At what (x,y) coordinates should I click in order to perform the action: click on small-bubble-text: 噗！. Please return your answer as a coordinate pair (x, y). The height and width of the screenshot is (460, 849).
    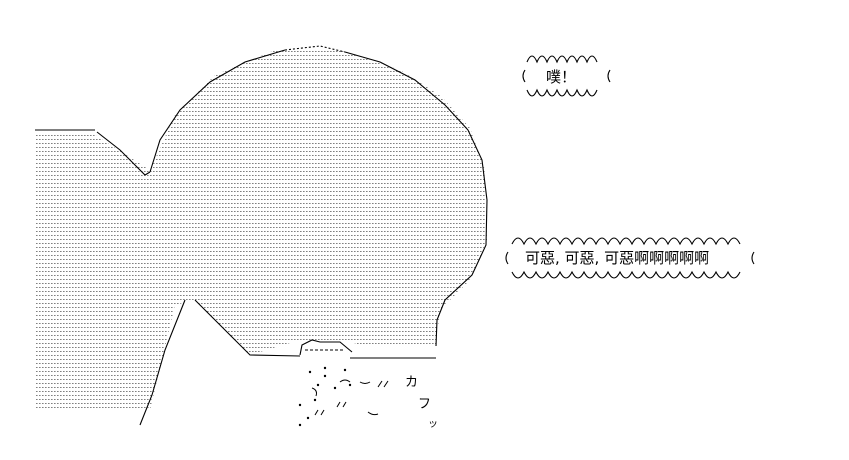
    Looking at the image, I should click on (561, 77).